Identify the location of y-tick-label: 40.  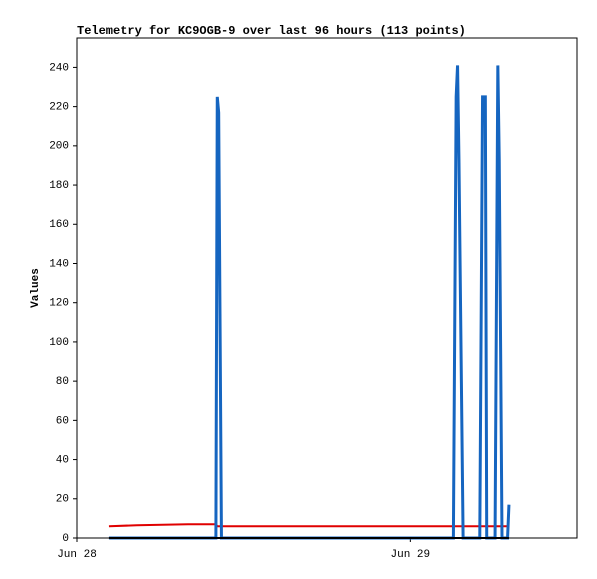
(62, 460).